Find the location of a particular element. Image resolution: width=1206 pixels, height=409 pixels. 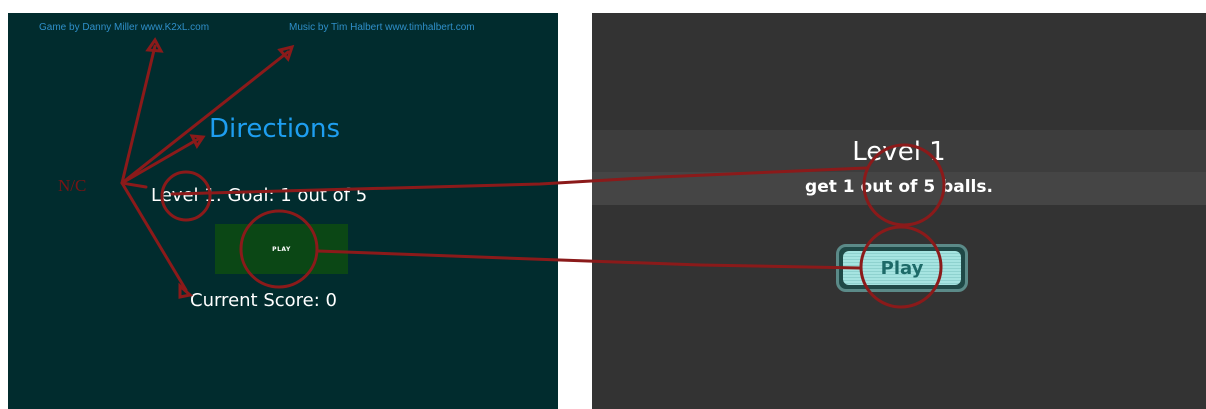

old-play-button: PLAY is located at coordinates (281, 249).